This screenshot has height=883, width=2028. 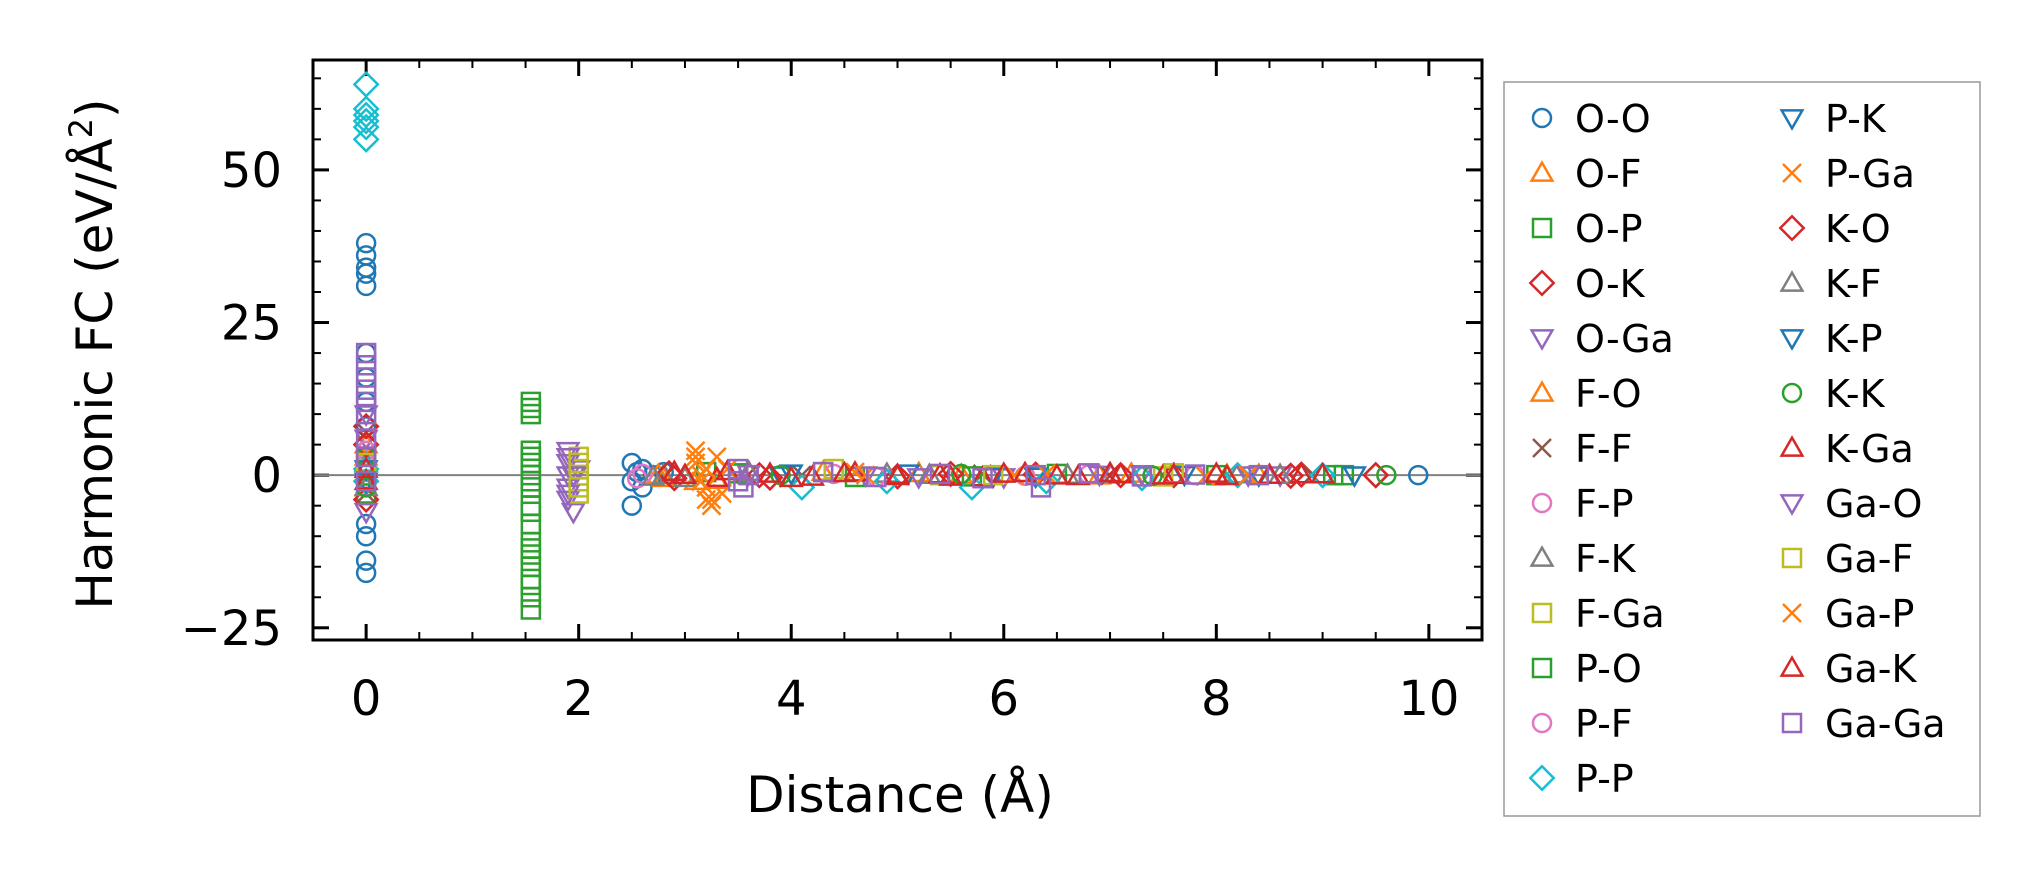 I want to click on legend-item: O-K, so click(x=1587, y=284).